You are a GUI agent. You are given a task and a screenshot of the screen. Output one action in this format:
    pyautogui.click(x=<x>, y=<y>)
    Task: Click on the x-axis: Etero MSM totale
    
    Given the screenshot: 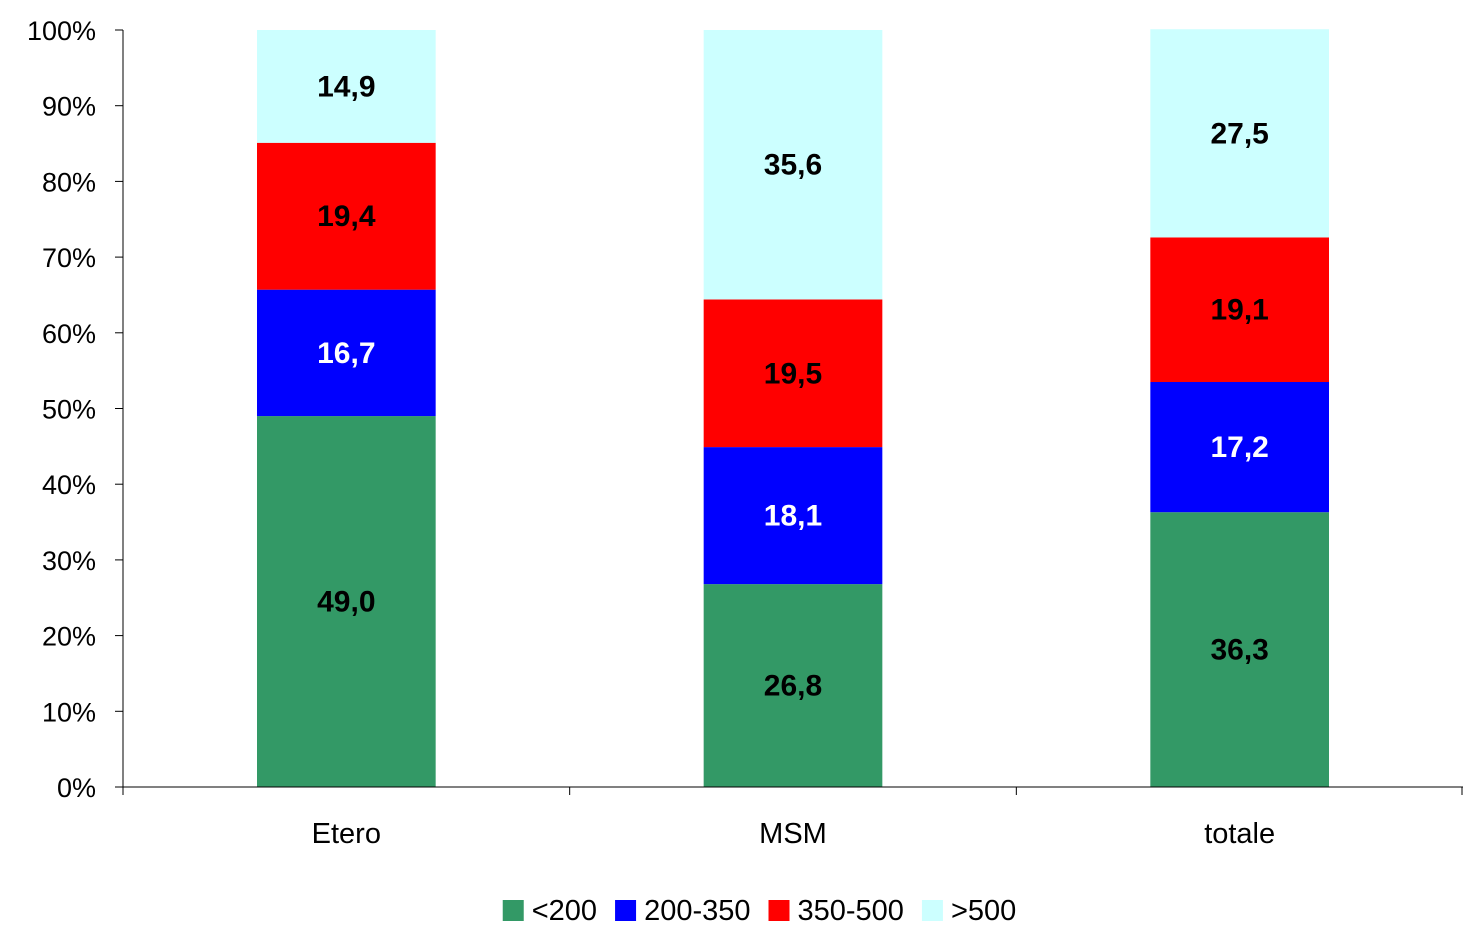 What is the action you would take?
    pyautogui.click(x=792, y=818)
    